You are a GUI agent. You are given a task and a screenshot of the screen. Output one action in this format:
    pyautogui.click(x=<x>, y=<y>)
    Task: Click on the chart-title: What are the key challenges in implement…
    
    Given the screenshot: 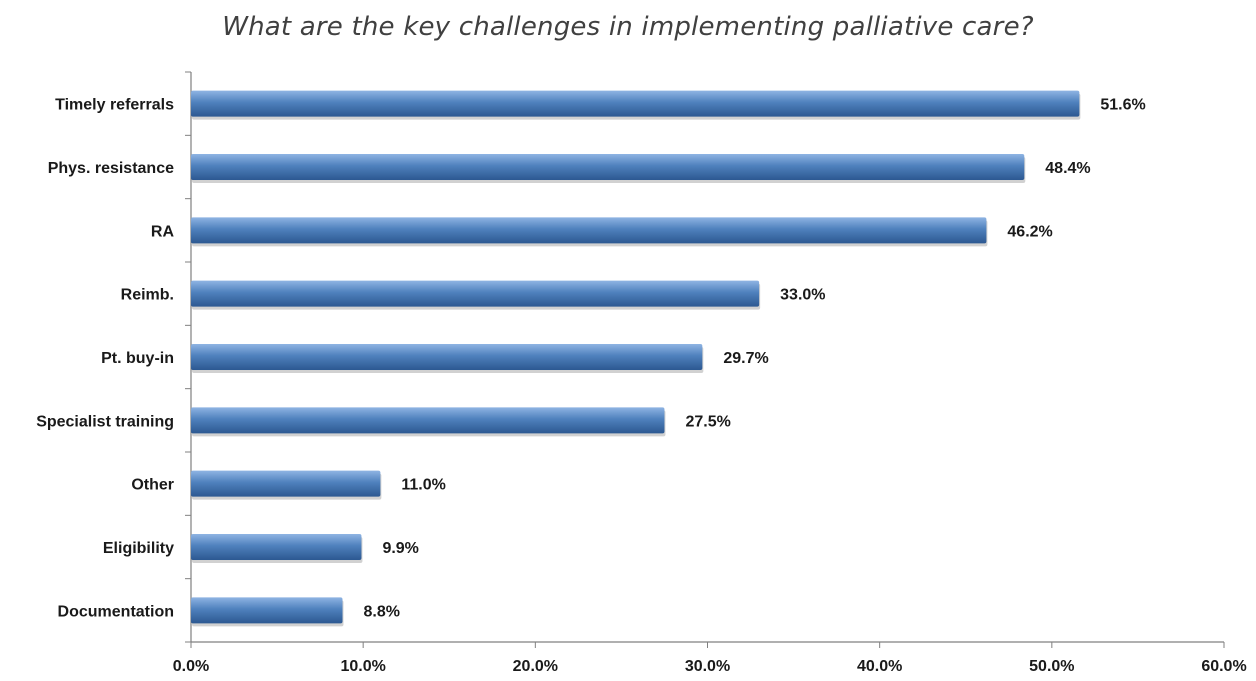 What is the action you would take?
    pyautogui.click(x=628, y=27)
    